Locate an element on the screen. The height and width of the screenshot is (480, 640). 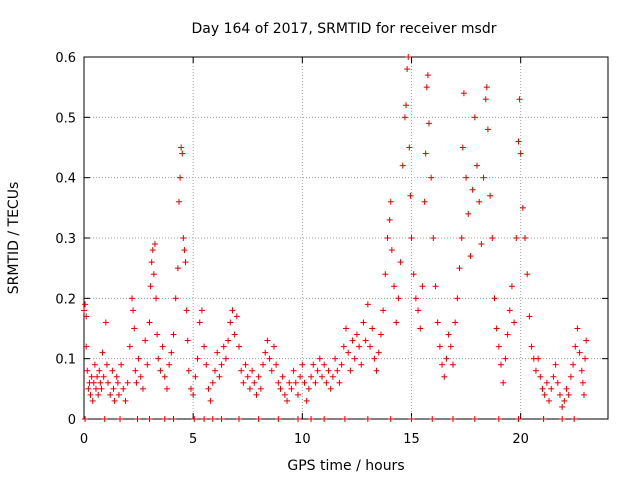
y-tick-label: 0.1 is located at coordinates (65, 360).